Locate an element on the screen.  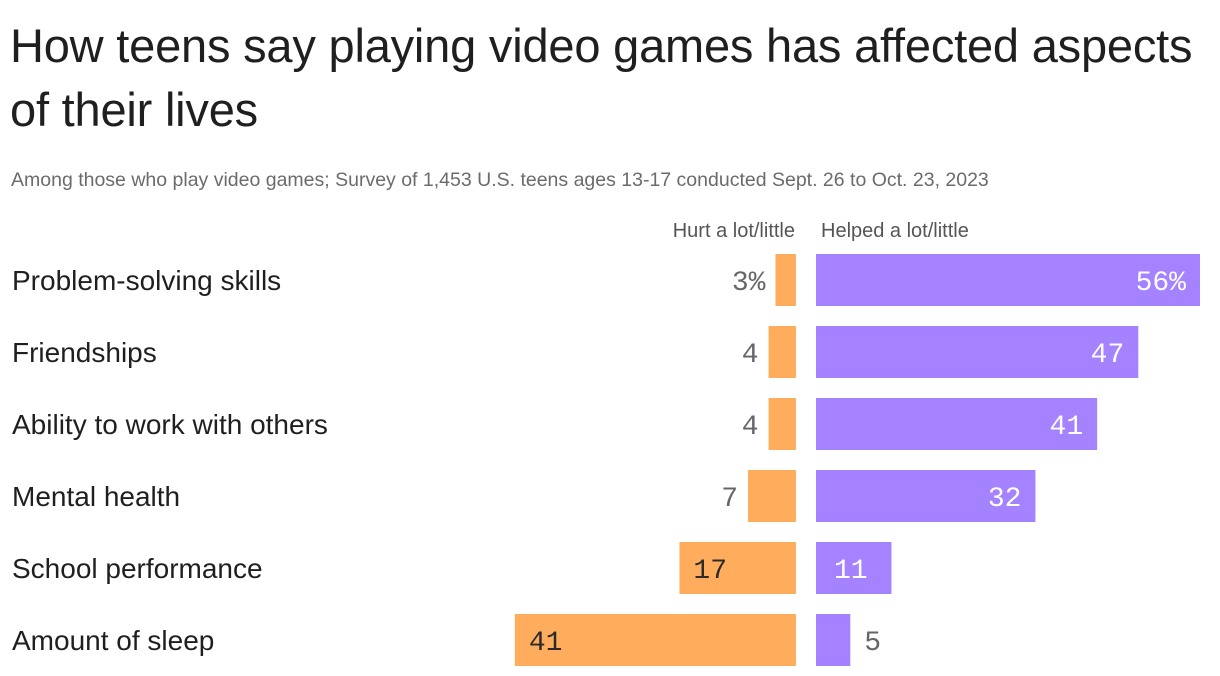
hurt-value-label-school-performance: 17 is located at coordinates (710, 571).